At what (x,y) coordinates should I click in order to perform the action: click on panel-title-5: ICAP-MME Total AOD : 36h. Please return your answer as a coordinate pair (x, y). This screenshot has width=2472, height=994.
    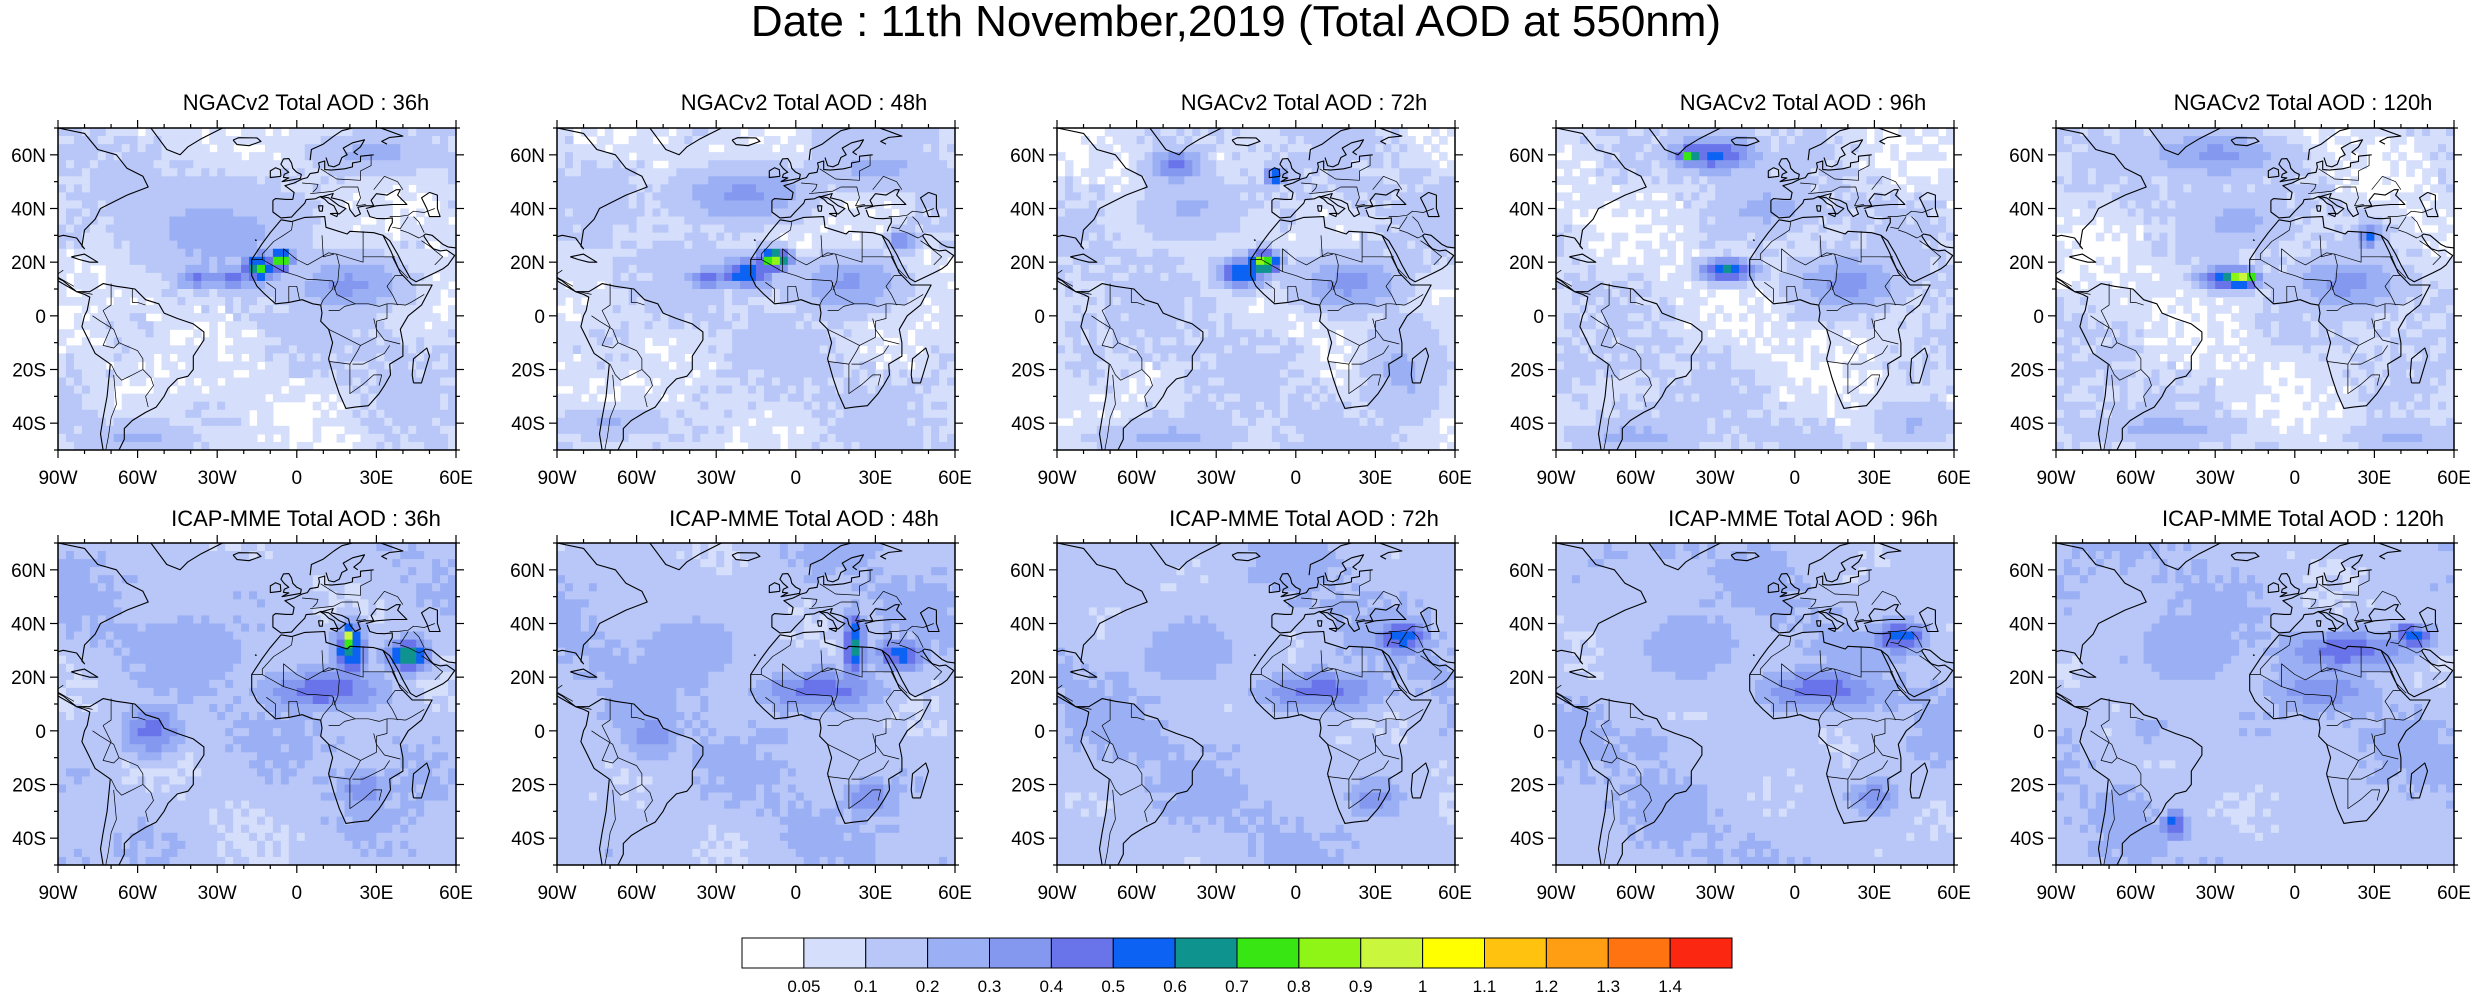
    Looking at the image, I should click on (306, 519).